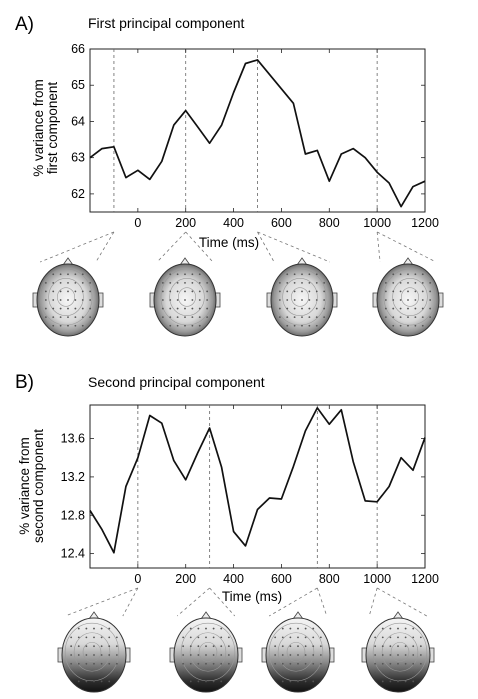  What do you see at coordinates (73, 439) in the screenshot?
I see `panel-b-ytick-label-3: 13.6` at bounding box center [73, 439].